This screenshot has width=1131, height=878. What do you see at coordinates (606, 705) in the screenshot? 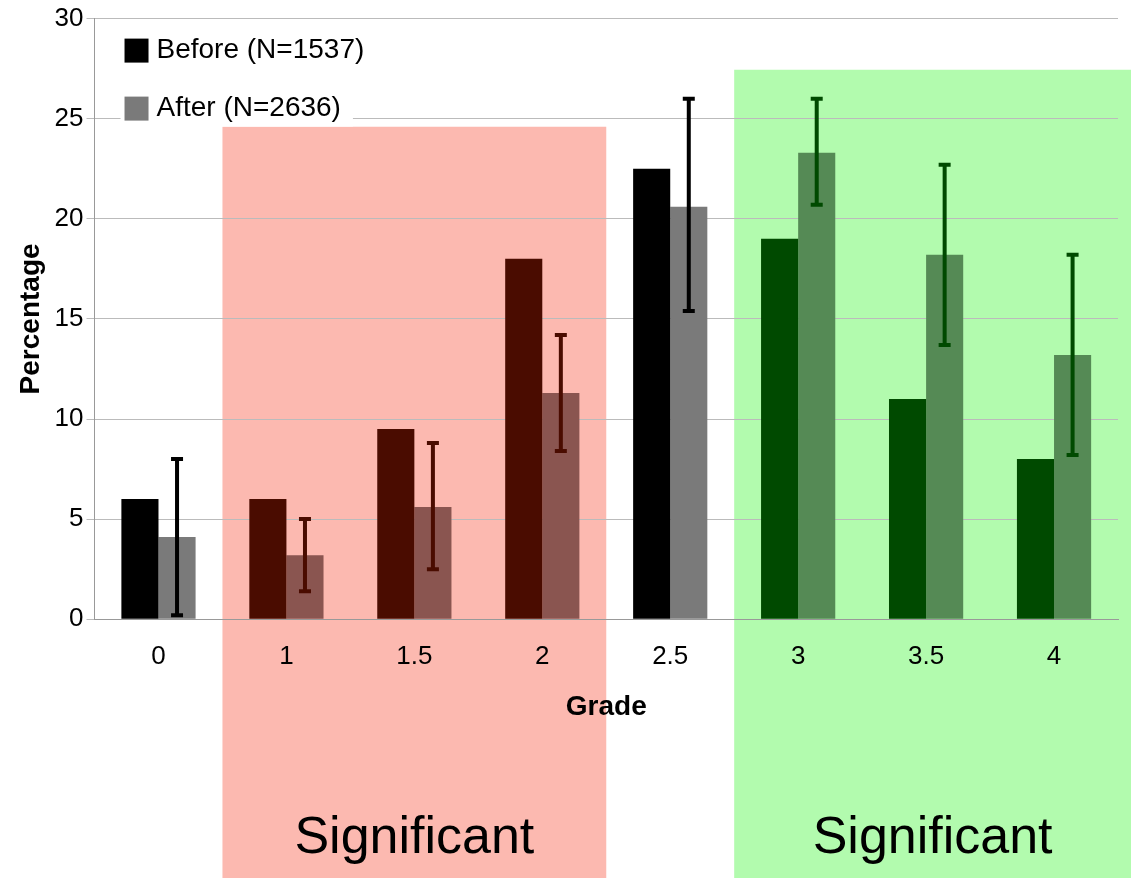
I see `x-axis-title: Grade` at bounding box center [606, 705].